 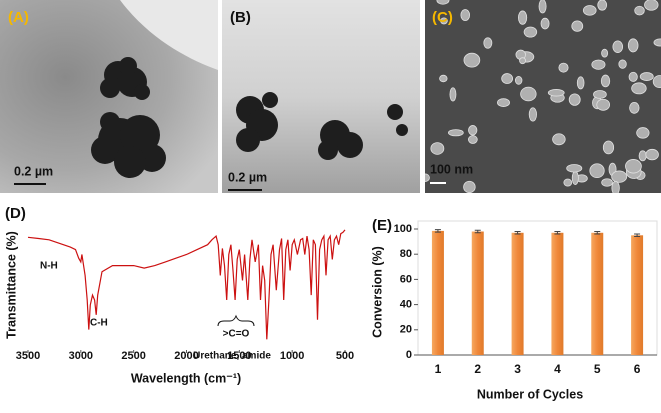 I want to click on y-tick-label: 20, so click(x=406, y=330).